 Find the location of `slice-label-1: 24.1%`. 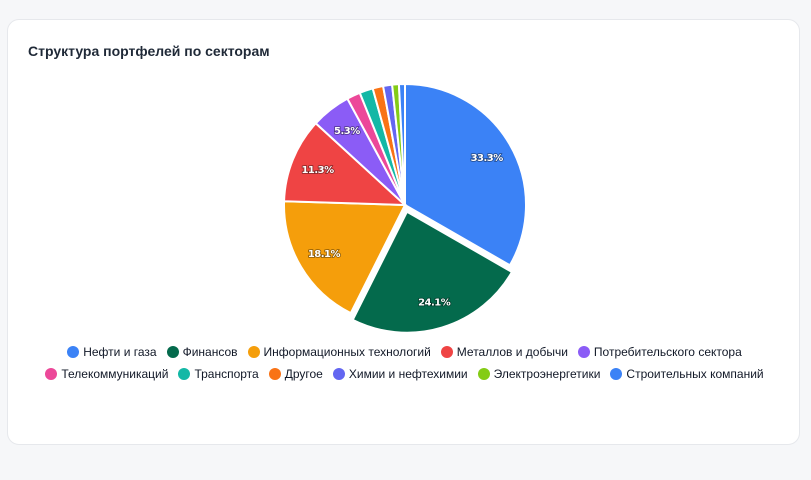

slice-label-1: 24.1% is located at coordinates (434, 303).